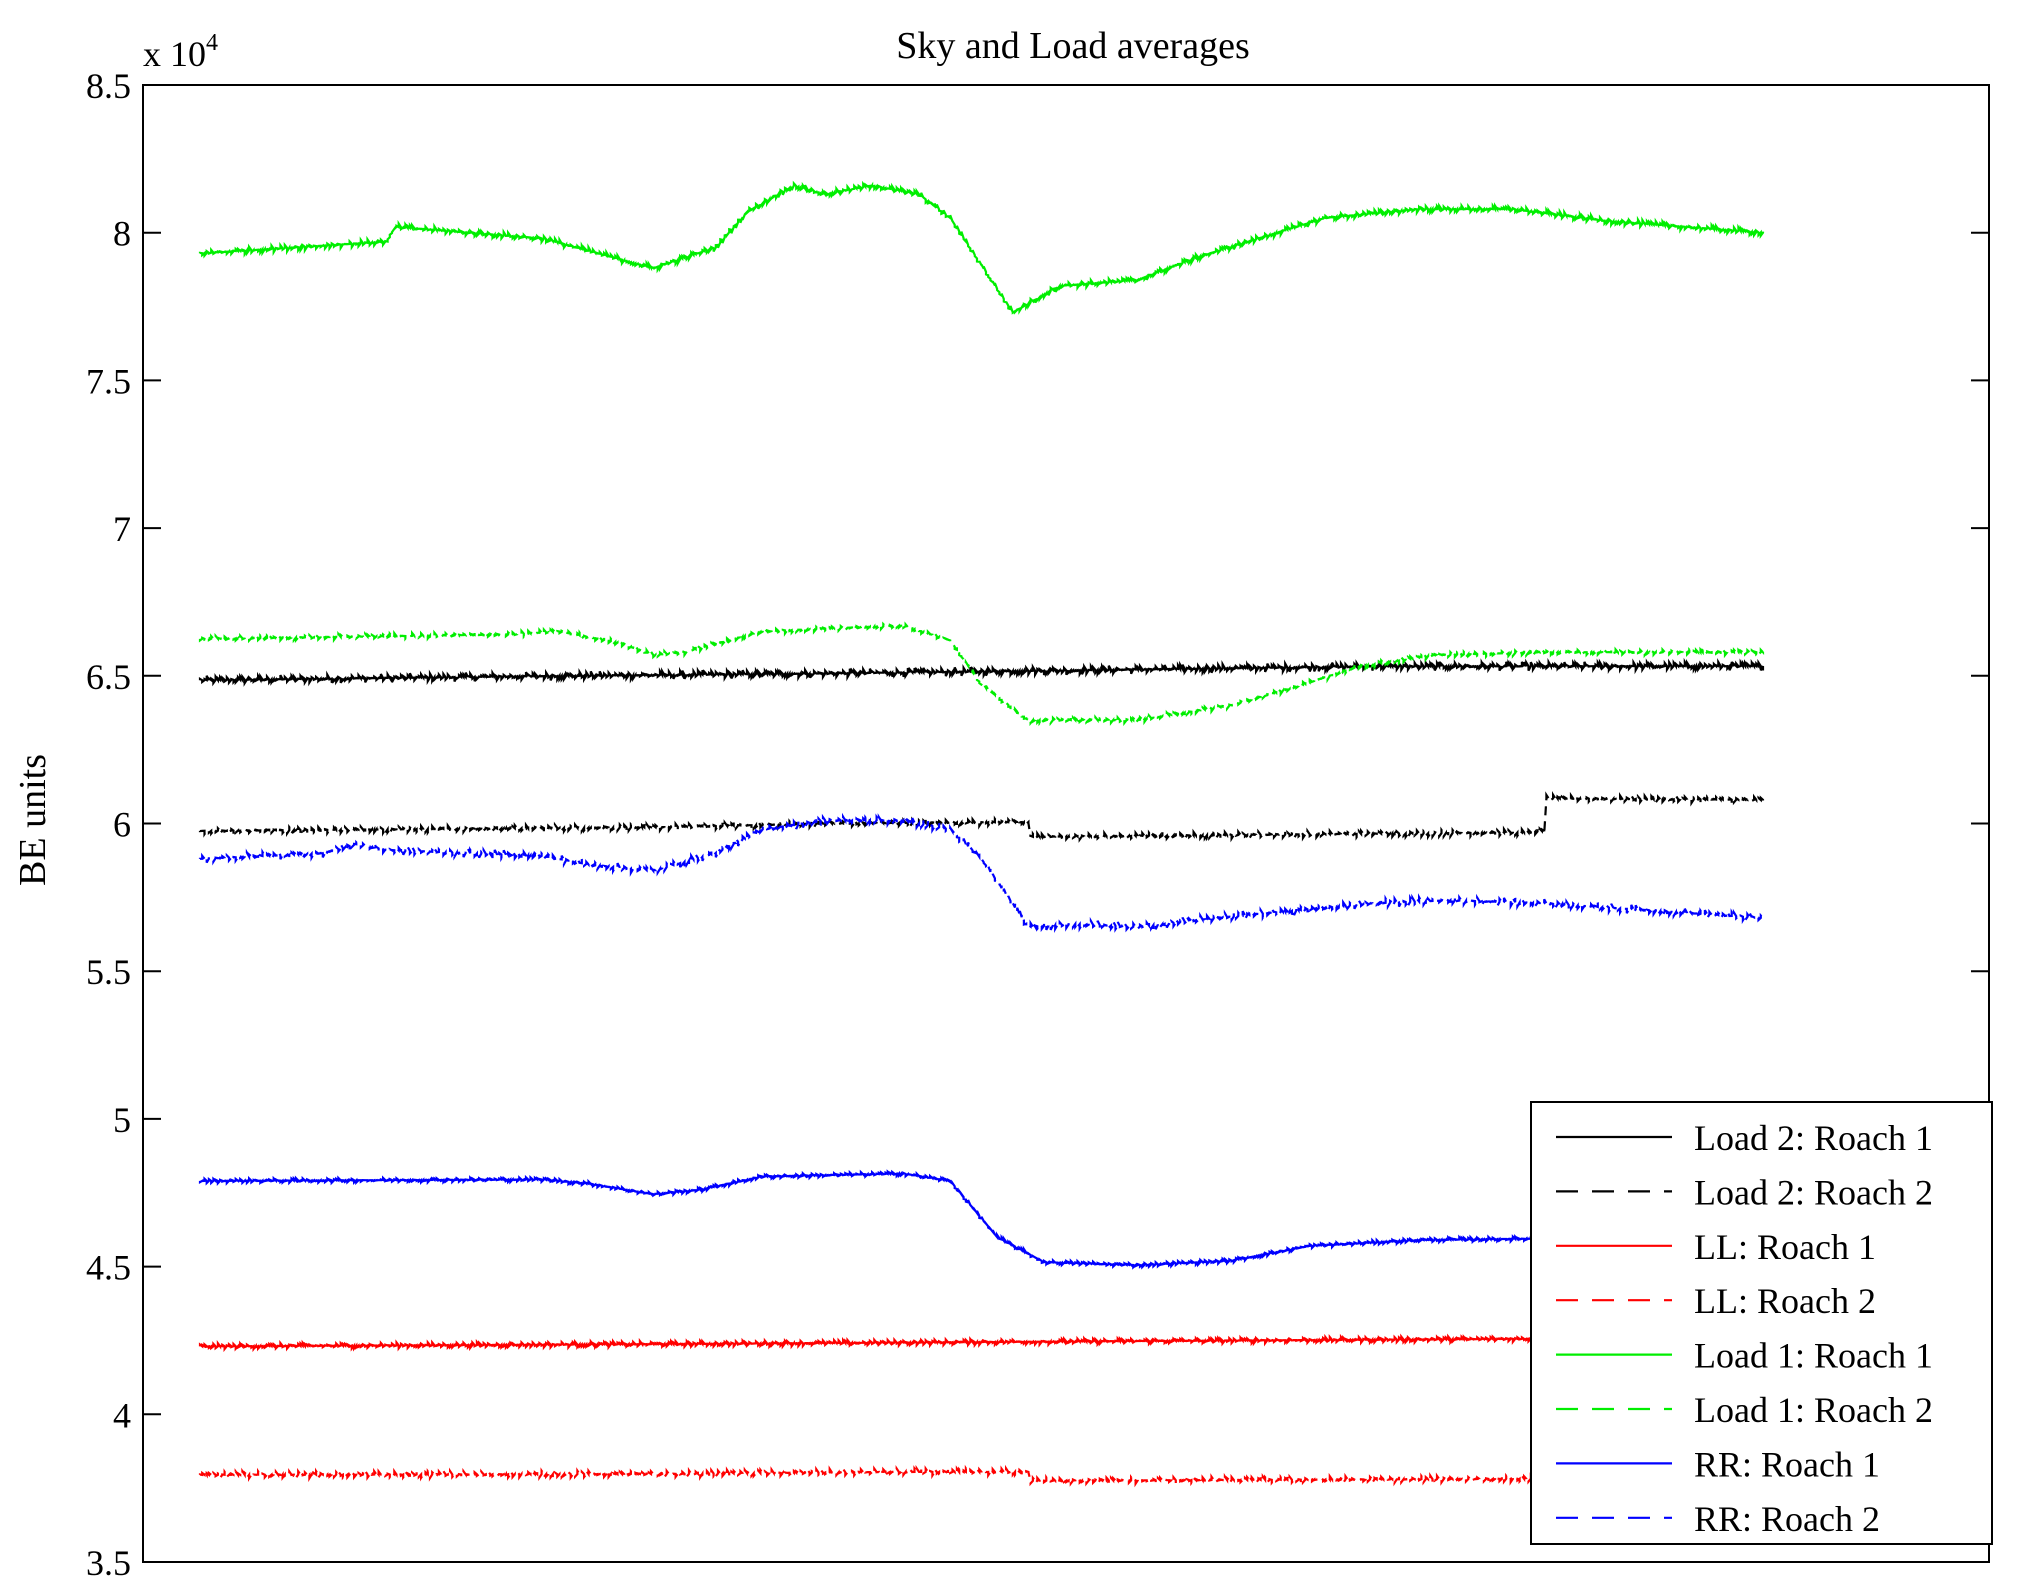 The image size is (2029, 1592). Describe the element at coordinates (33, 820) in the screenshot. I see `y-axis-label: BE units` at that location.